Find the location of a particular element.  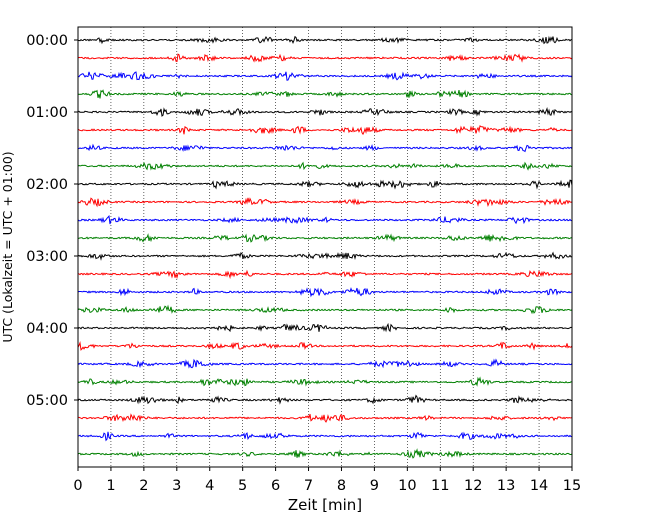

x-axis-label: Zeit [min] is located at coordinates (325, 505).